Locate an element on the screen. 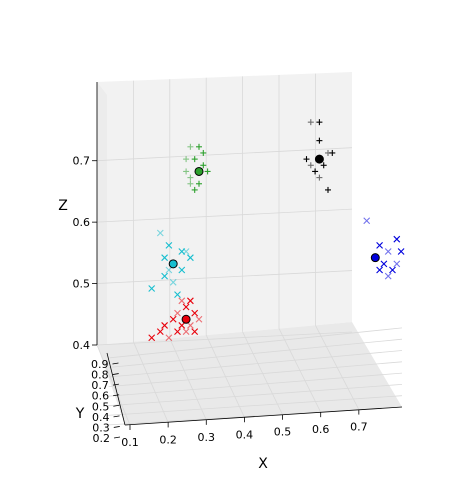  floor-pane is located at coordinates (249, 373).